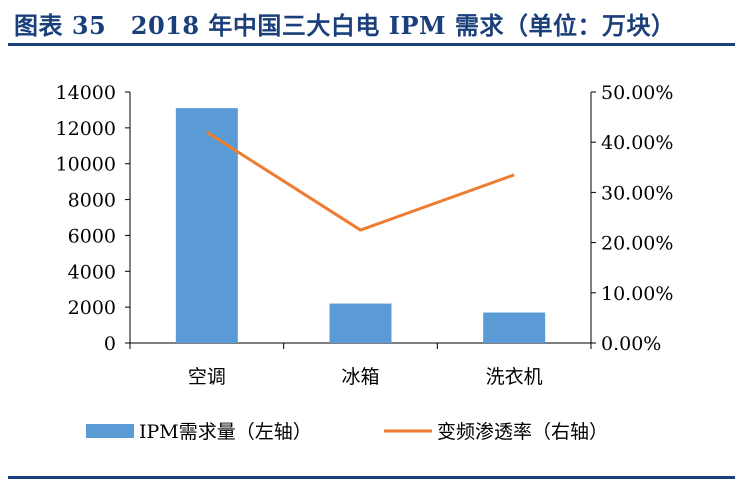 The image size is (743, 487). What do you see at coordinates (225, 432) in the screenshot?
I see `legend-label-bar: IPM需求量（左轴）` at bounding box center [225, 432].